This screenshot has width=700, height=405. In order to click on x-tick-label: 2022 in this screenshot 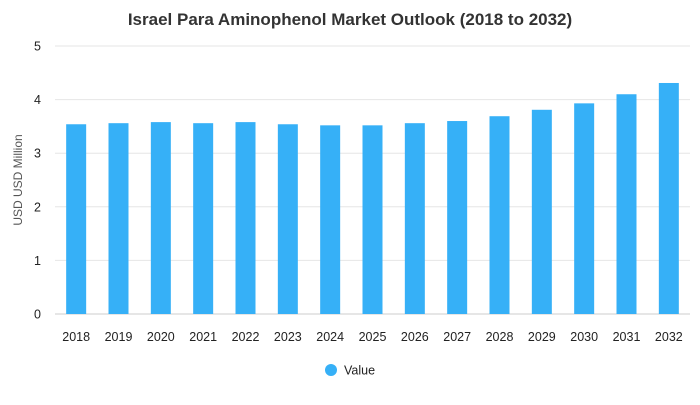, I will do `click(246, 337)`.